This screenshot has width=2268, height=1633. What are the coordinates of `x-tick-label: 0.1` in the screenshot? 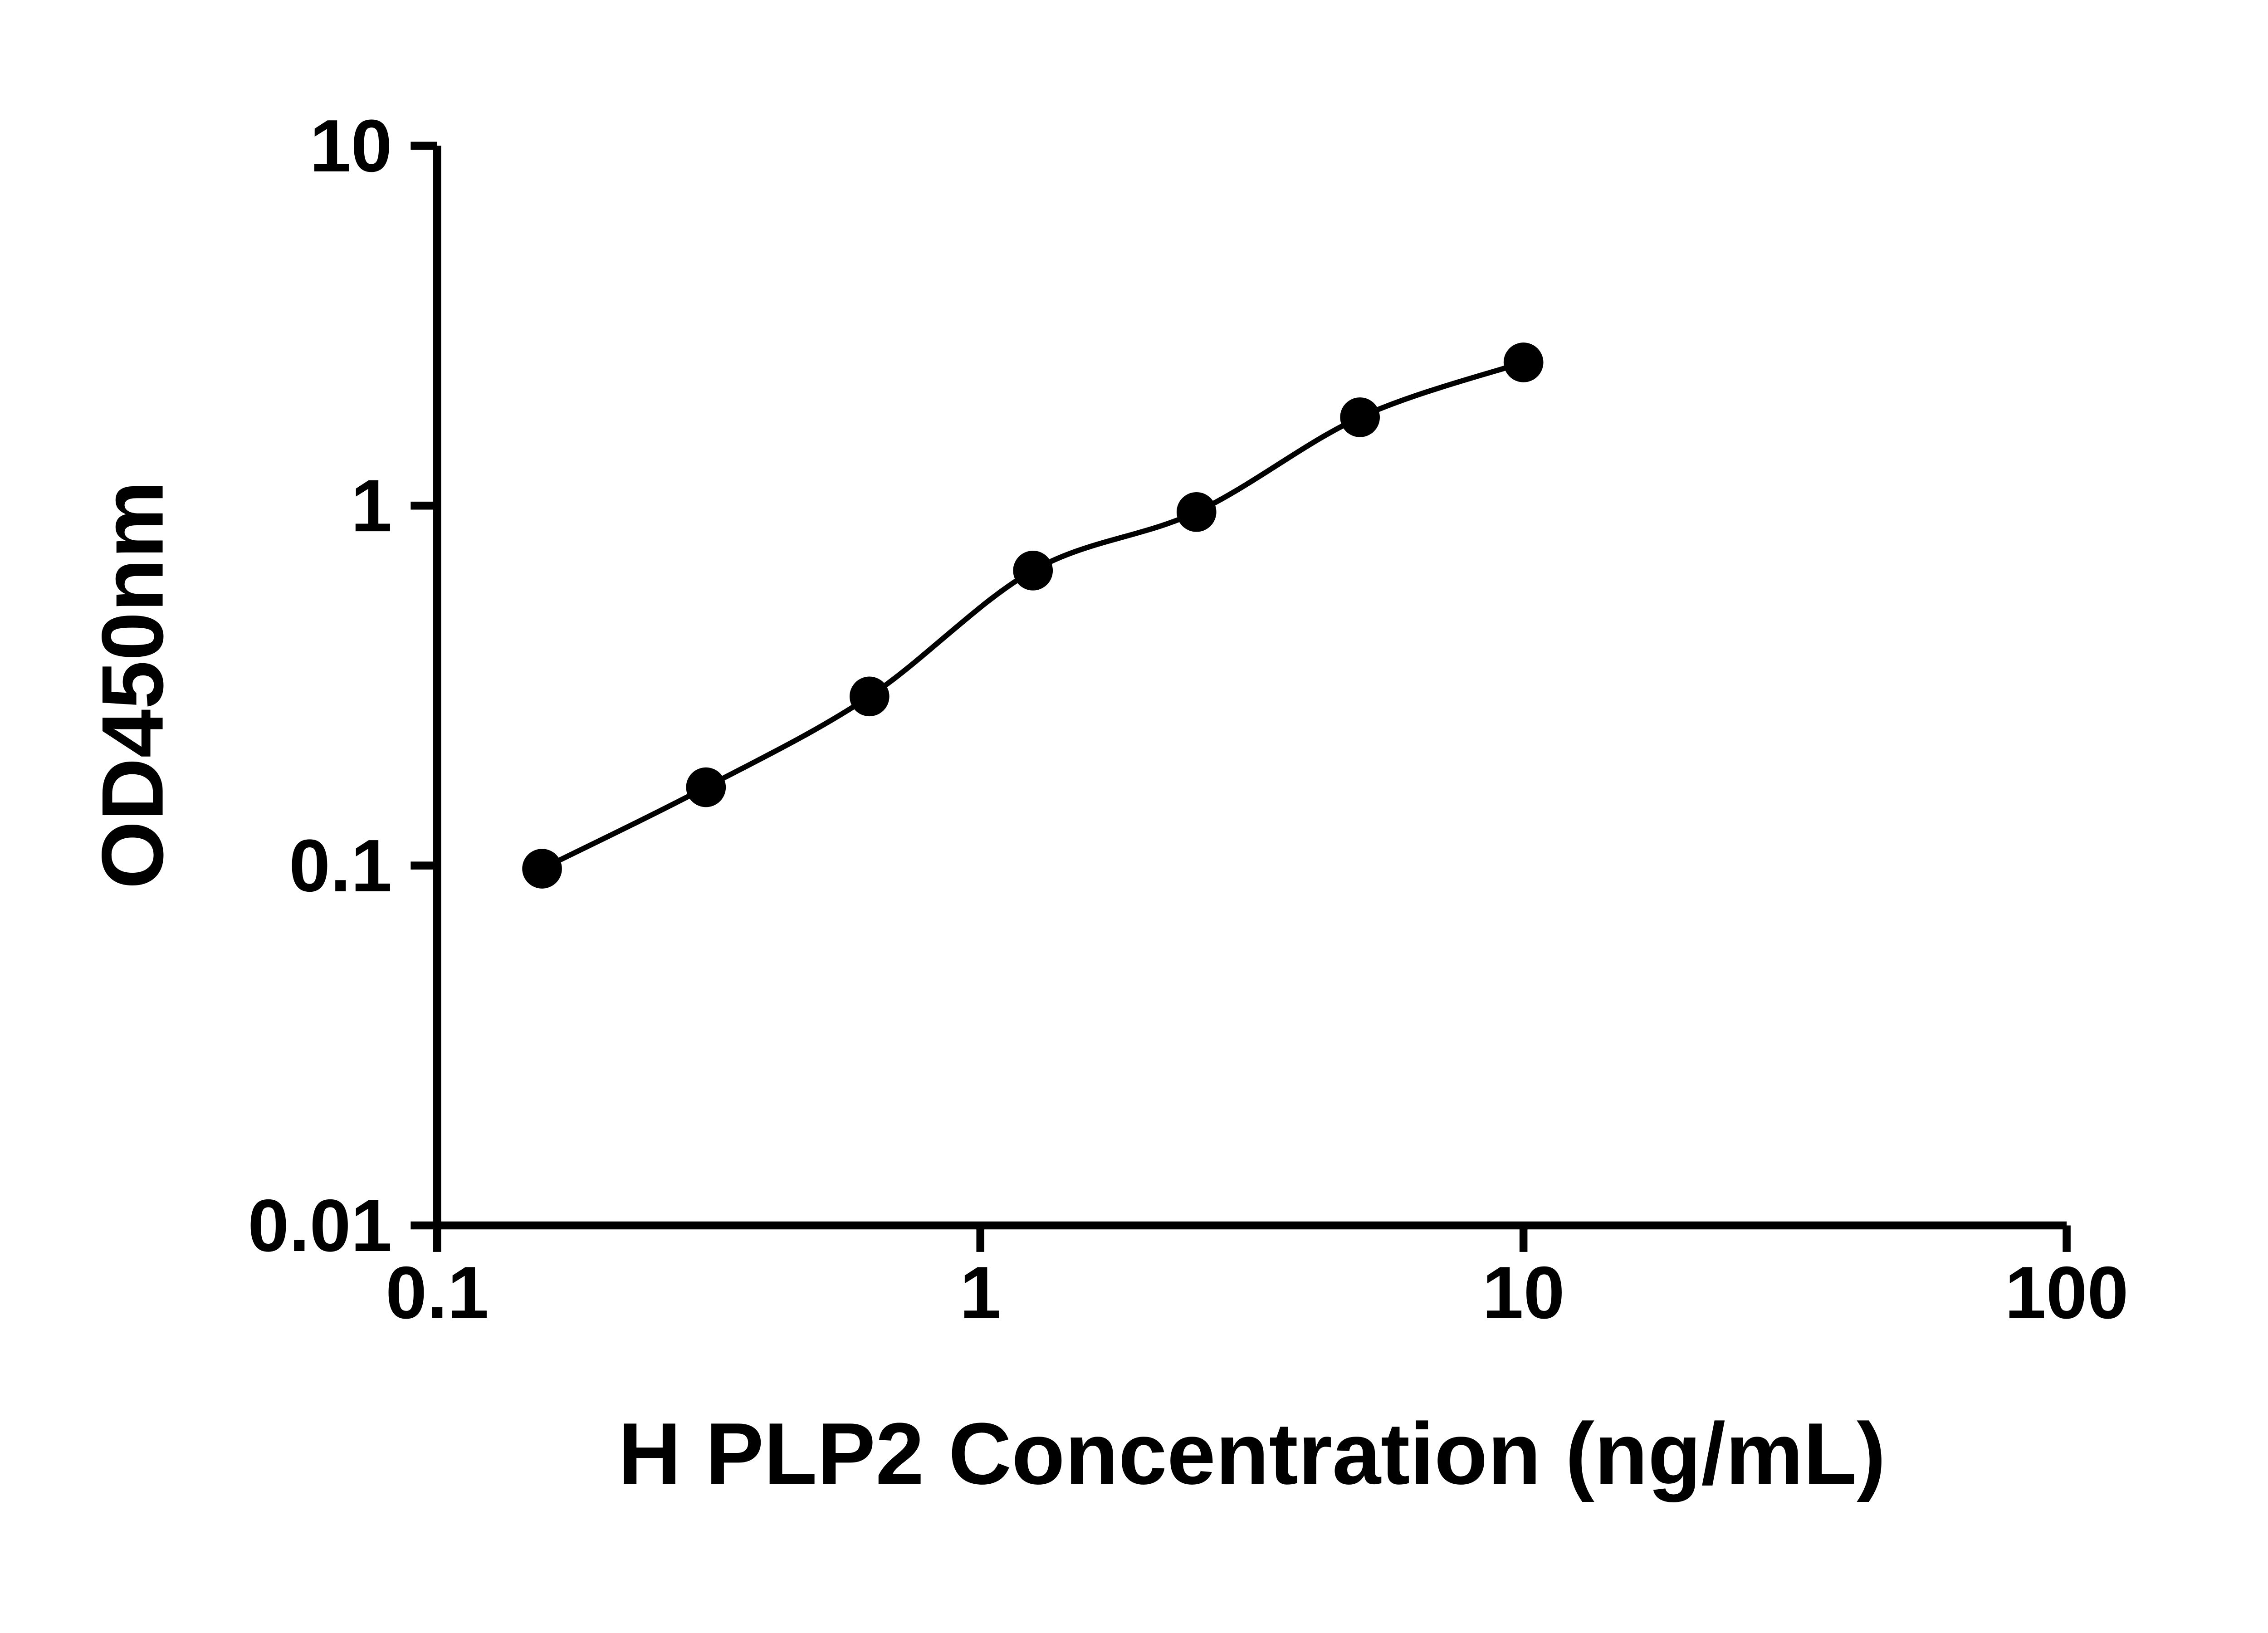 It's located at (438, 1292).